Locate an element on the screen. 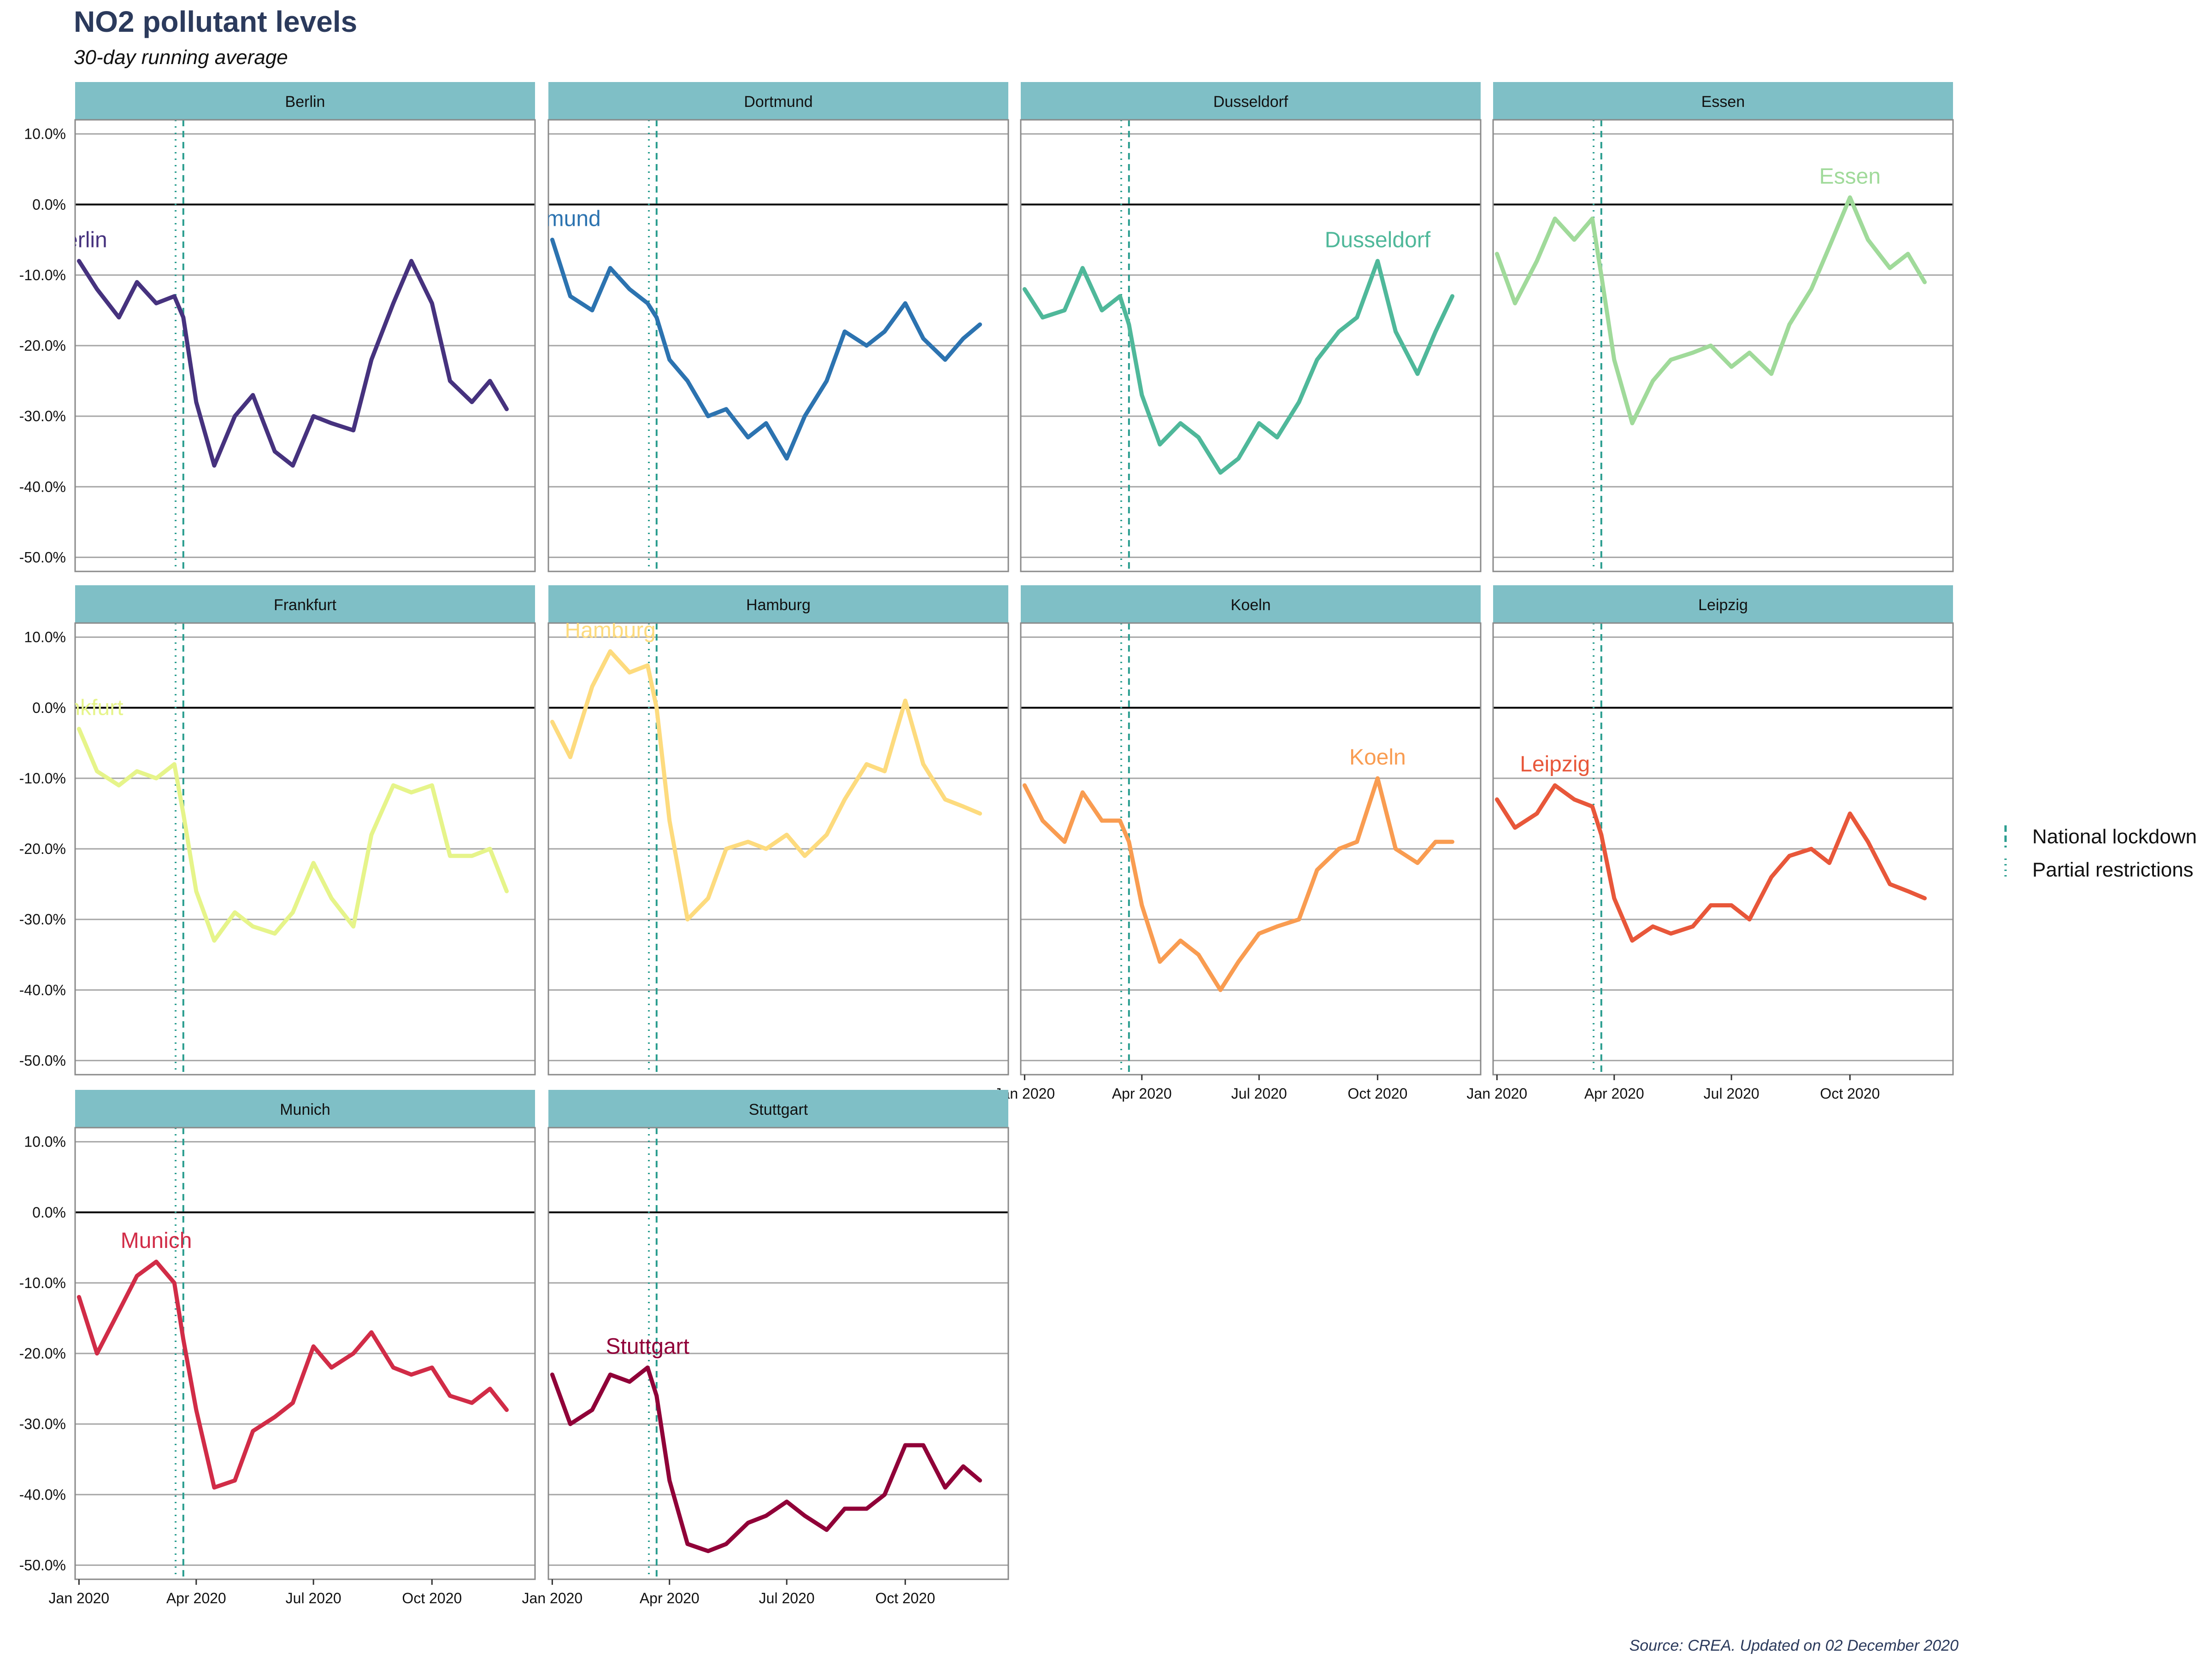 This screenshot has height=1659, width=2212. legend-label: Partial restrictions is located at coordinates (2113, 870).